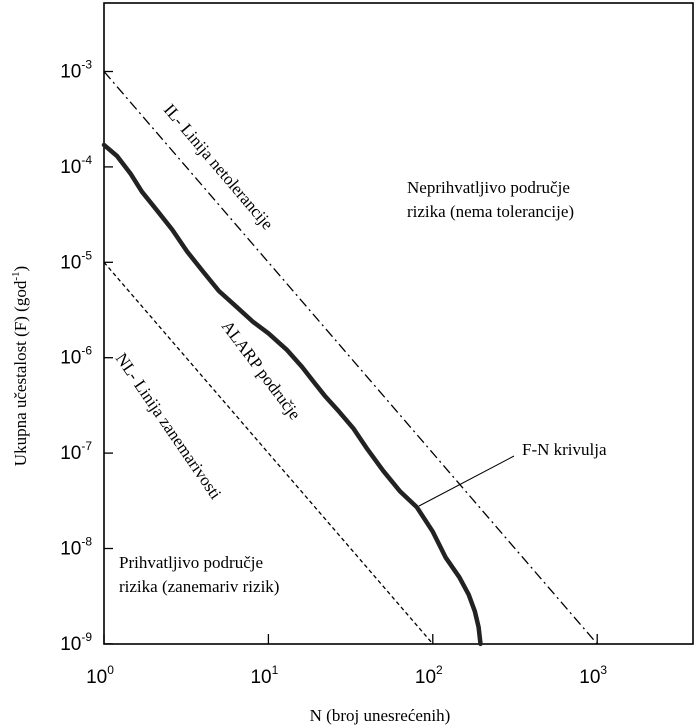 Image resolution: width=695 pixels, height=727 pixels. I want to click on alarp-region-label: ALARP područje, so click(261, 370).